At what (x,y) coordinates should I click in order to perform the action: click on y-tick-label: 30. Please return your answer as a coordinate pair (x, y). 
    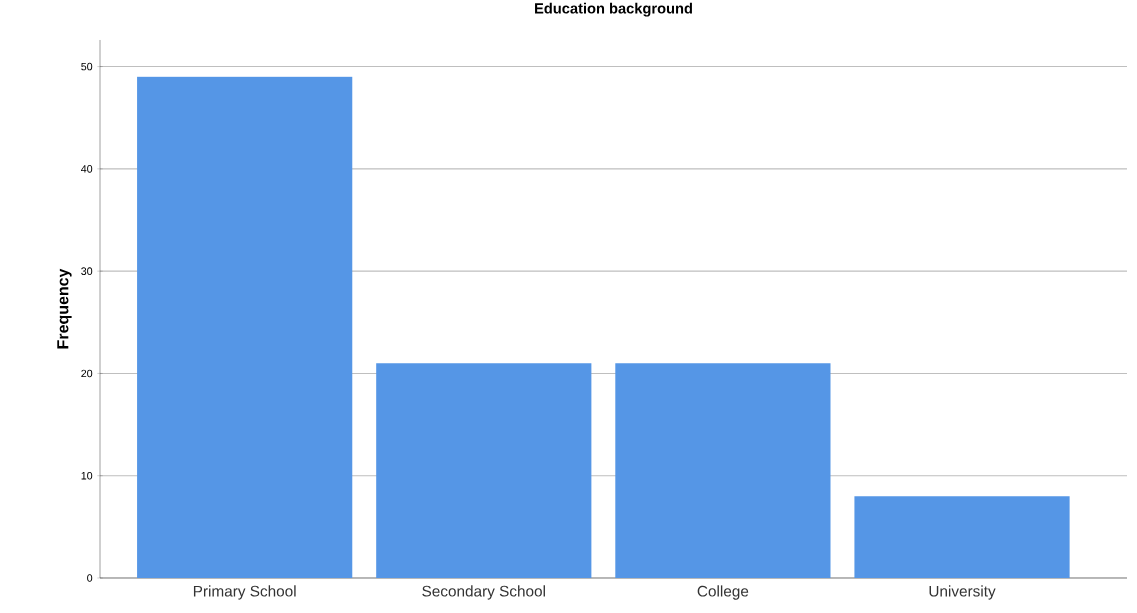
    Looking at the image, I should click on (87, 271).